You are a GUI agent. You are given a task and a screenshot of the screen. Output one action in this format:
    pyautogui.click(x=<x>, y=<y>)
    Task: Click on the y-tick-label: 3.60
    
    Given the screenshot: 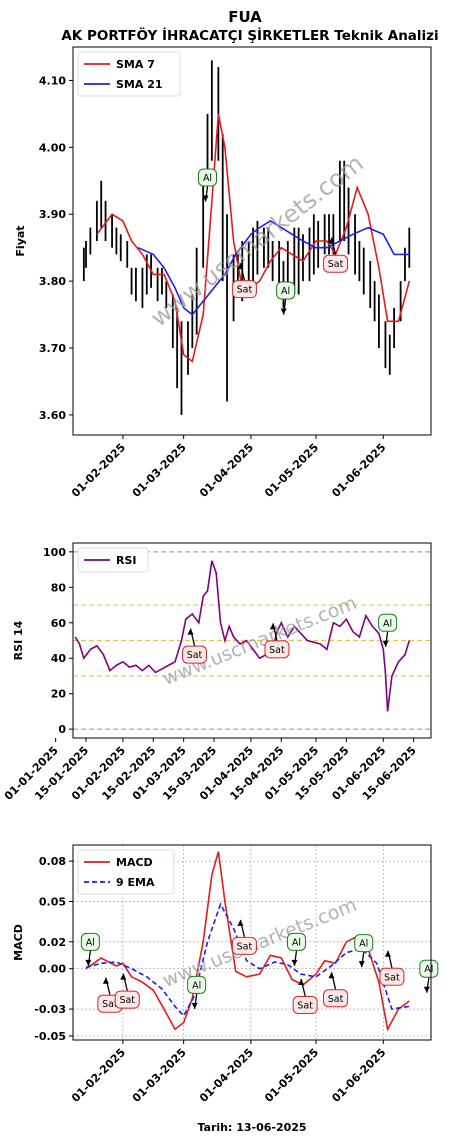 What is the action you would take?
    pyautogui.click(x=52, y=415)
    